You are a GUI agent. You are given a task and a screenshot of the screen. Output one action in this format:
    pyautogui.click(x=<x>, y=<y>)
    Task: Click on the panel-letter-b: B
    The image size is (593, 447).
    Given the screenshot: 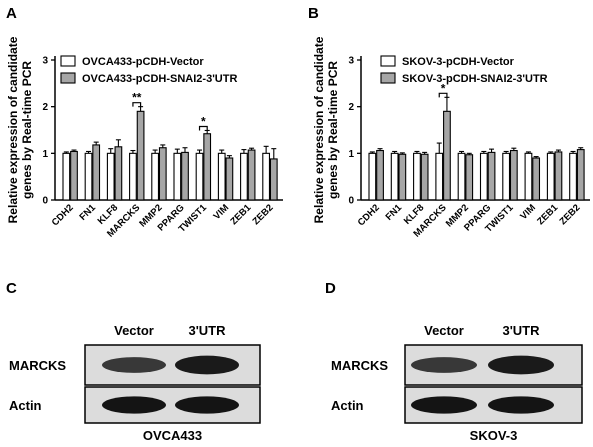 What is the action you would take?
    pyautogui.click(x=313, y=13)
    